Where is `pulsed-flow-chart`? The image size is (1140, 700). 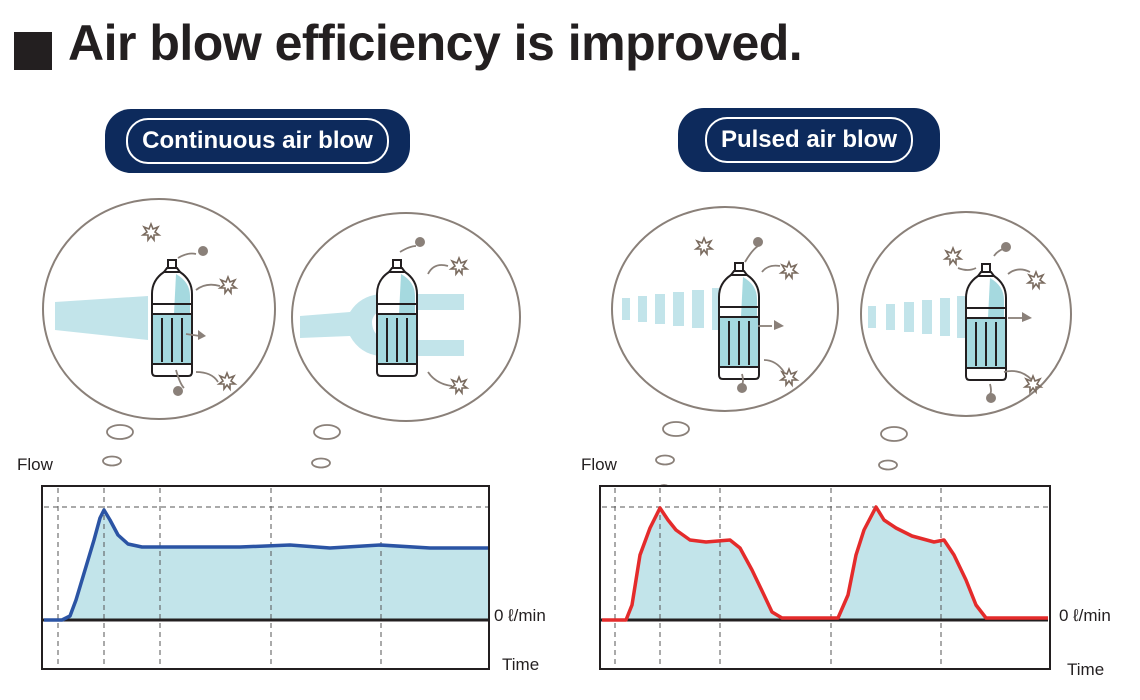 pulsed-flow-chart is located at coordinates (825, 577).